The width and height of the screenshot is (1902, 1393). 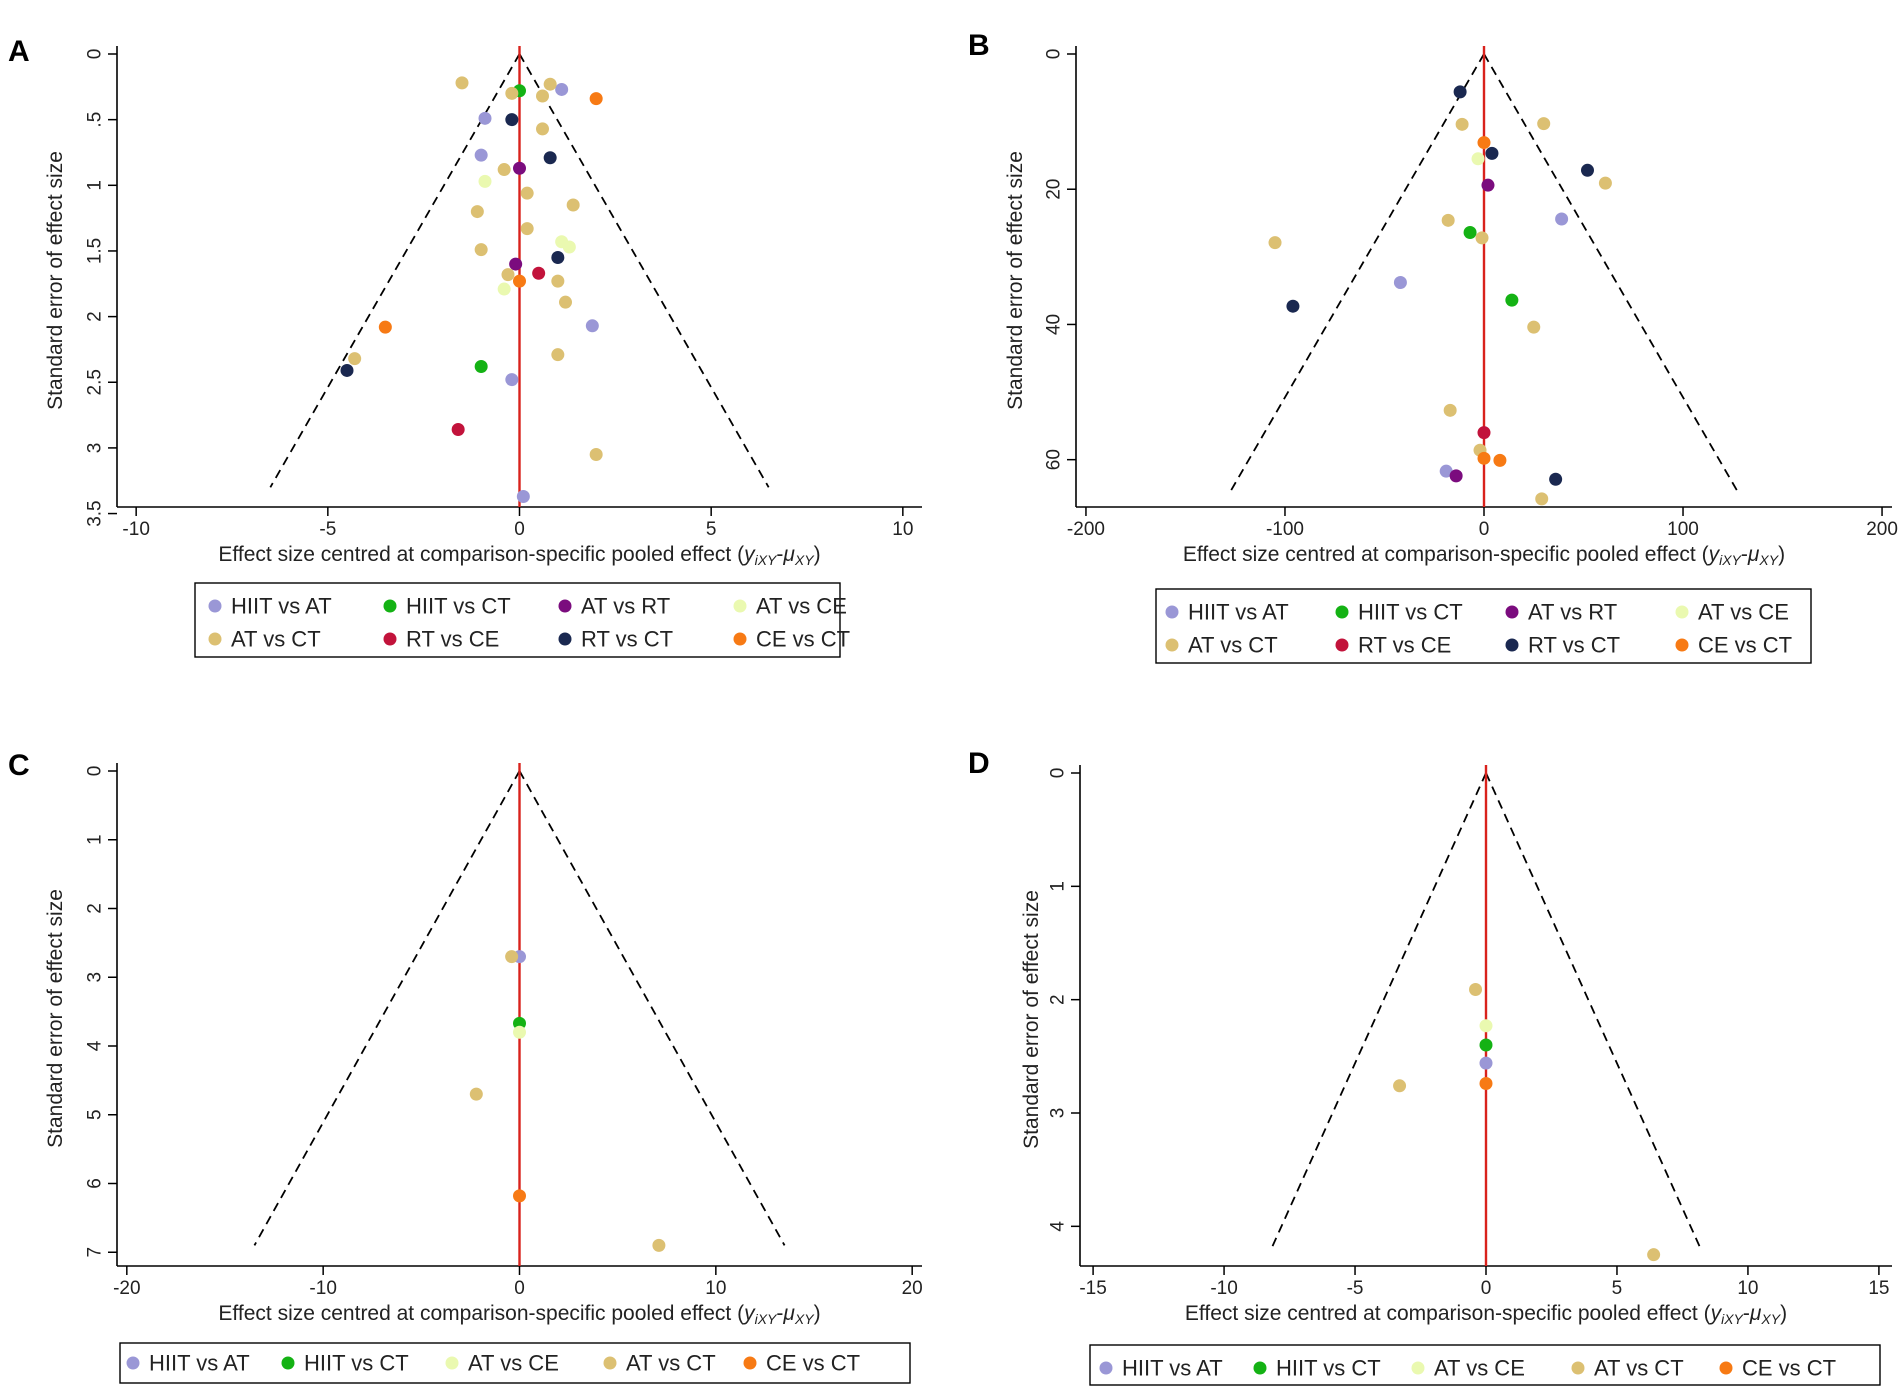 I want to click on x-tick-label: -10, so click(x=322, y=1288).